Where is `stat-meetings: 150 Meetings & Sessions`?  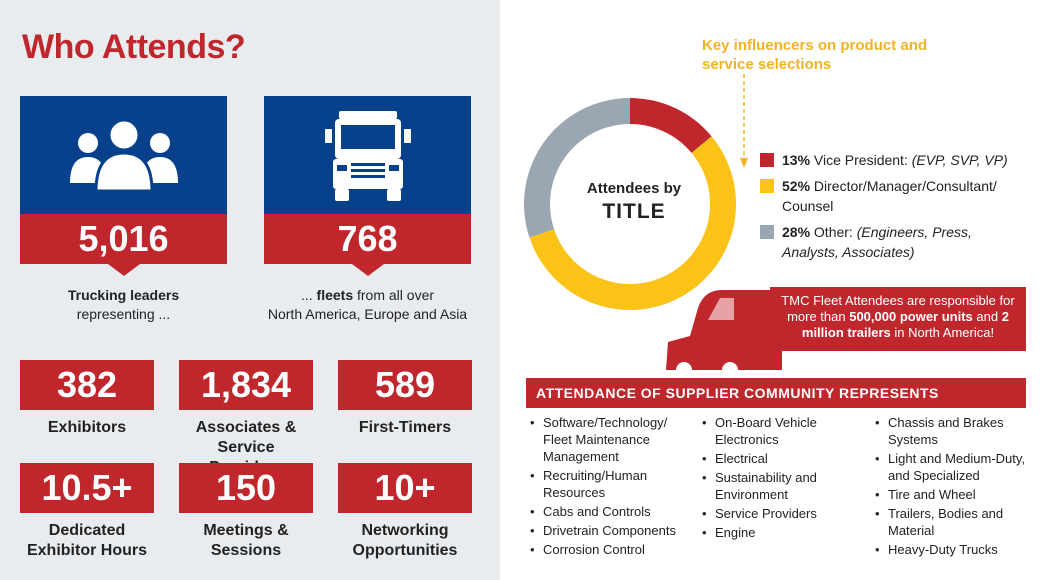 stat-meetings: 150 Meetings & Sessions is located at coordinates (246, 512).